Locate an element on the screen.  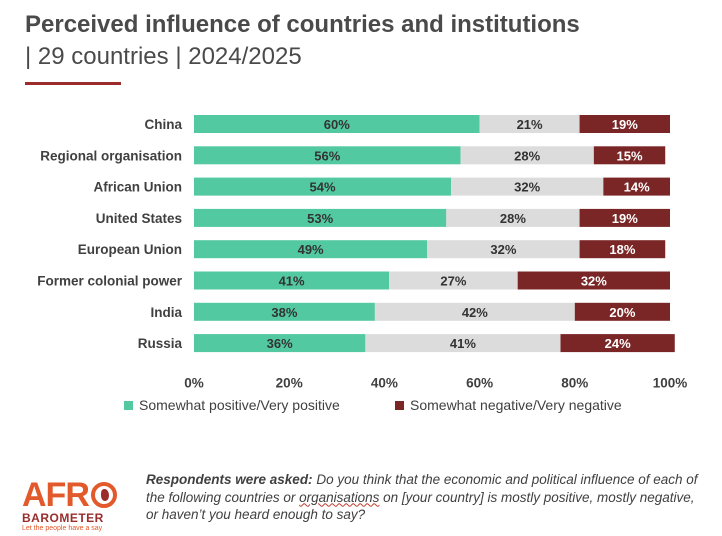
data-label: 18% is located at coordinates (622, 249).